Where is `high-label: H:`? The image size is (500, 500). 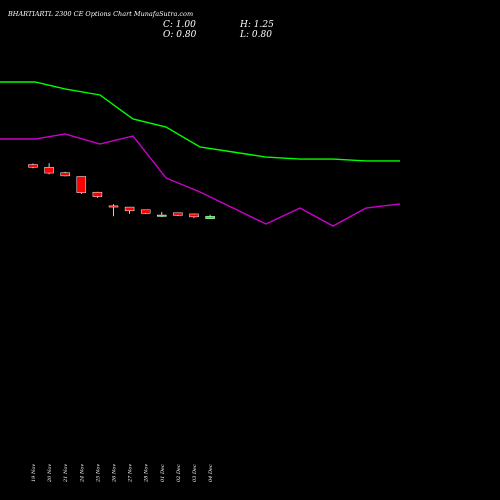 high-label: H: is located at coordinates (245, 25).